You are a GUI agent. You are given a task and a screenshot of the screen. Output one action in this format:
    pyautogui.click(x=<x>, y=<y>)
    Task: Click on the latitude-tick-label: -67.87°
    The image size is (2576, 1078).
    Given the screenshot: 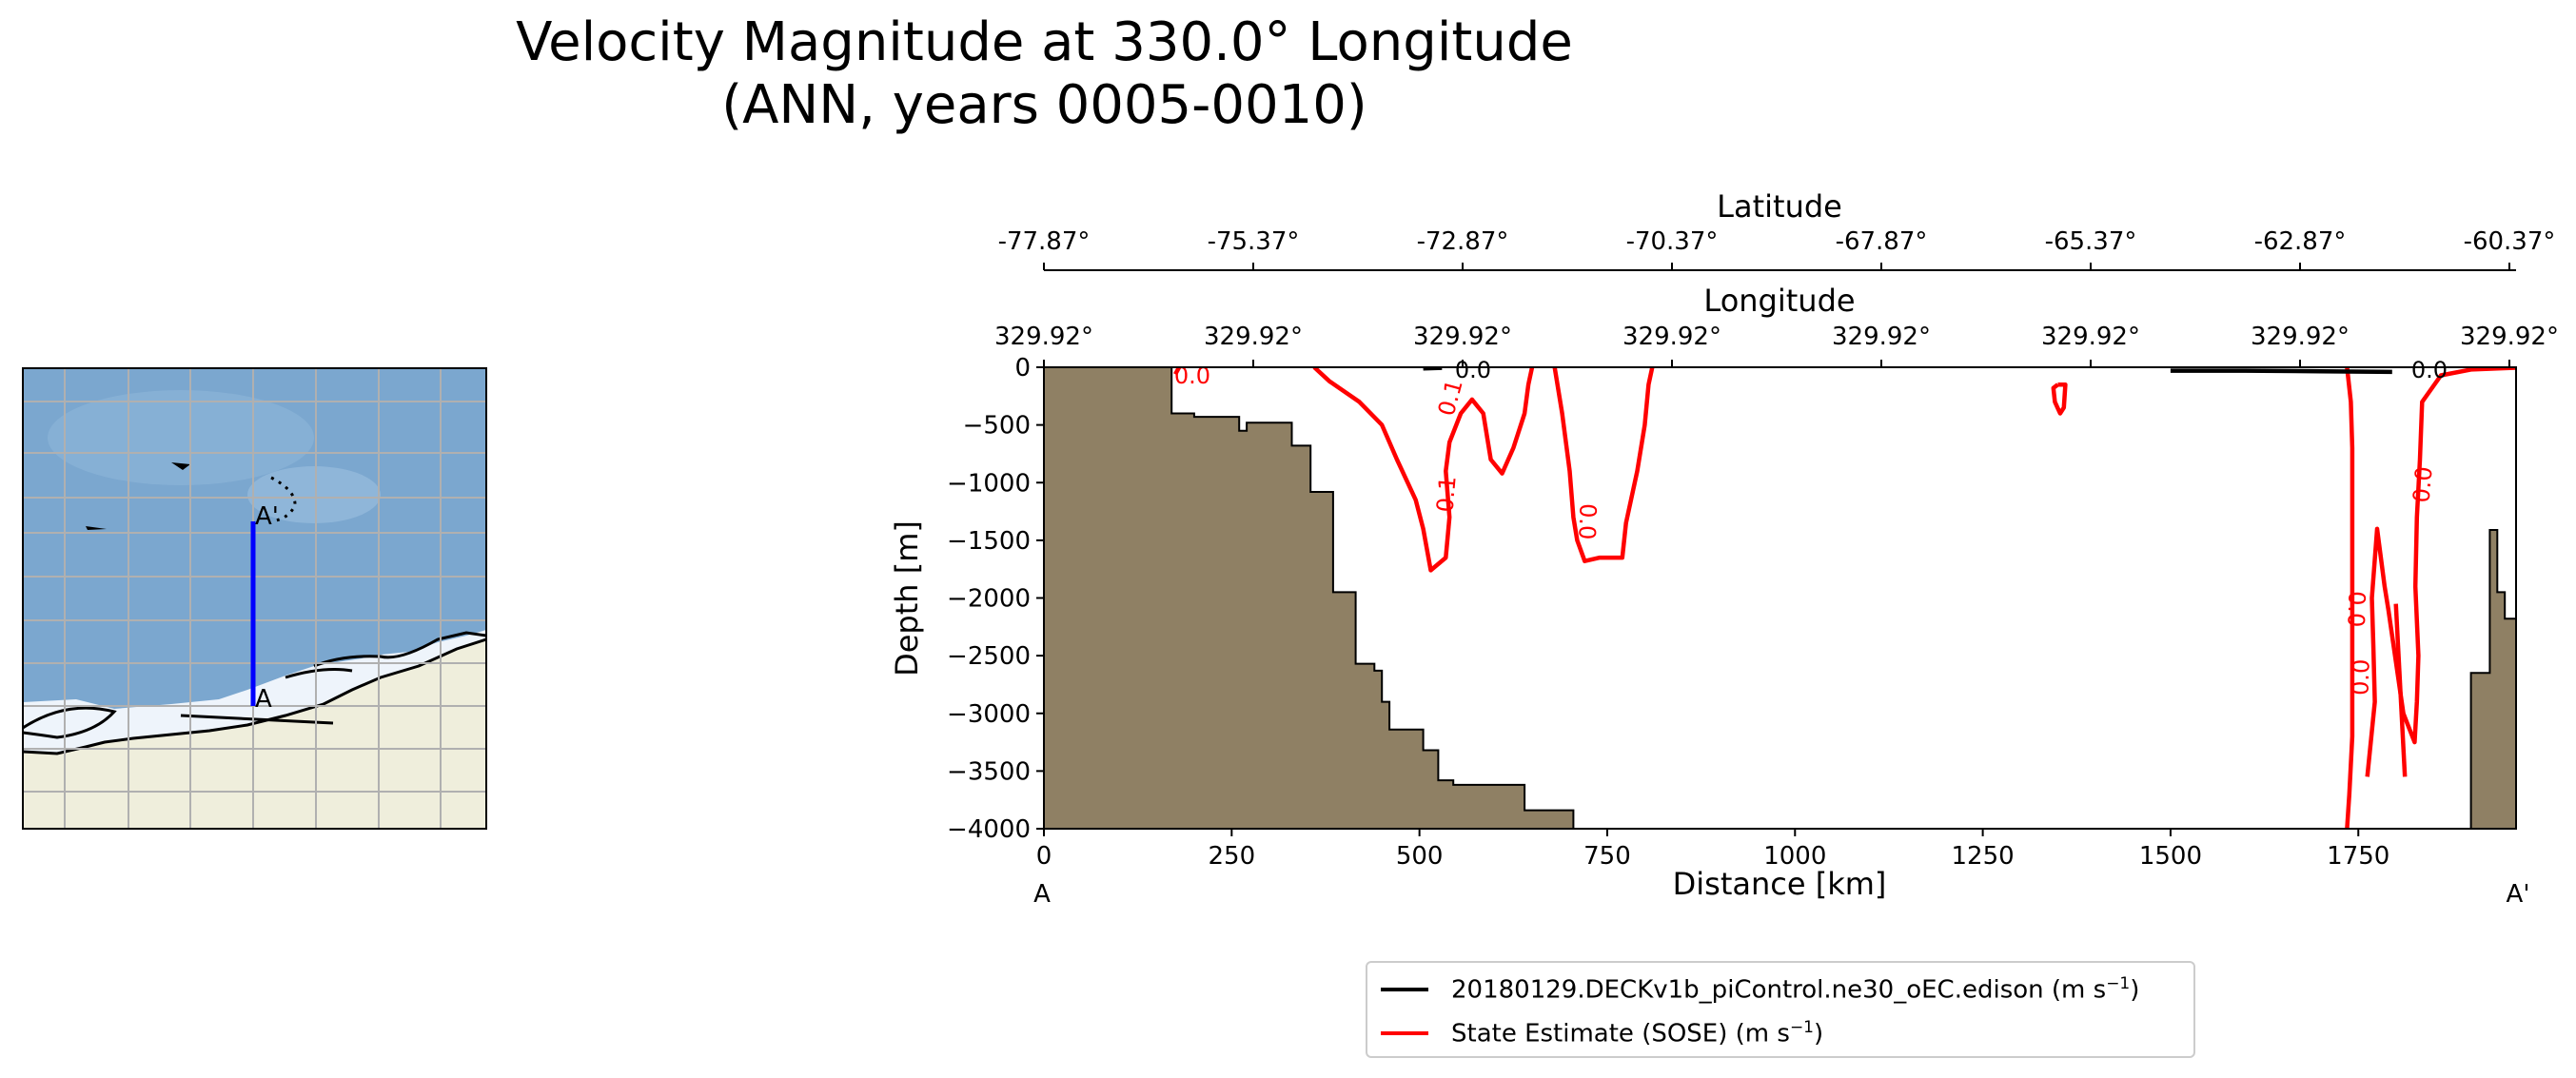 What is the action you would take?
    pyautogui.click(x=1882, y=241)
    